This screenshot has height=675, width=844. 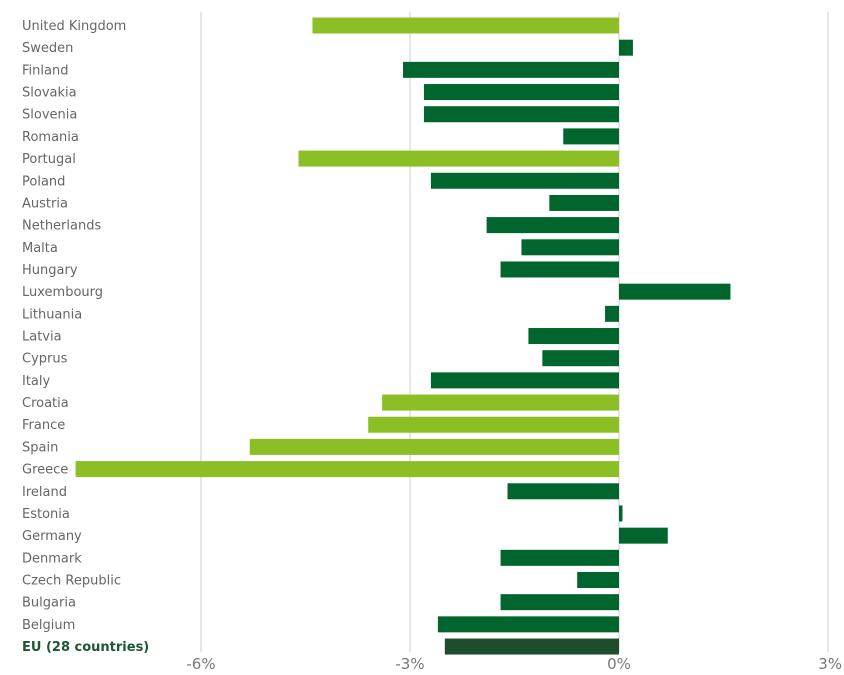 What do you see at coordinates (50, 270) in the screenshot?
I see `category-label-hungary: Hungary` at bounding box center [50, 270].